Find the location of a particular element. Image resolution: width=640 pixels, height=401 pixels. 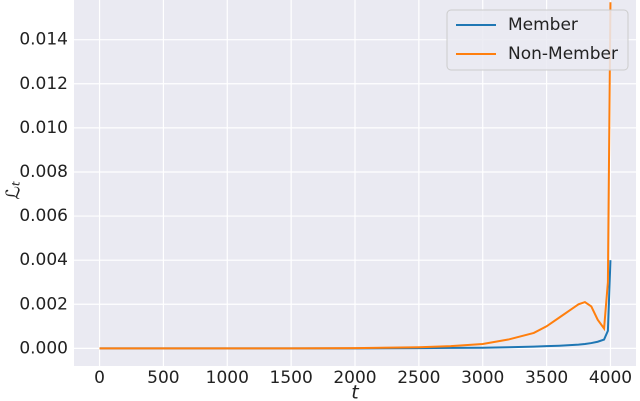

y-tick-label: 0.004 is located at coordinates (43, 260).